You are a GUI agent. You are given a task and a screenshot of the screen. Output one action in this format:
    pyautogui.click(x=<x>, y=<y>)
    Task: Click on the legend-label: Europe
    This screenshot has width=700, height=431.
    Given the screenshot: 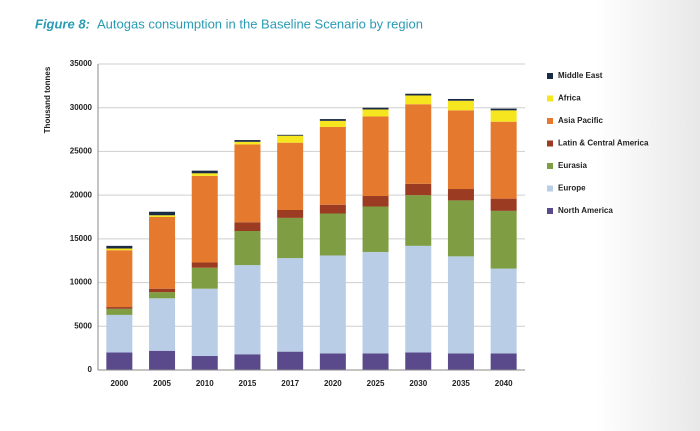 What is the action you would take?
    pyautogui.click(x=572, y=188)
    